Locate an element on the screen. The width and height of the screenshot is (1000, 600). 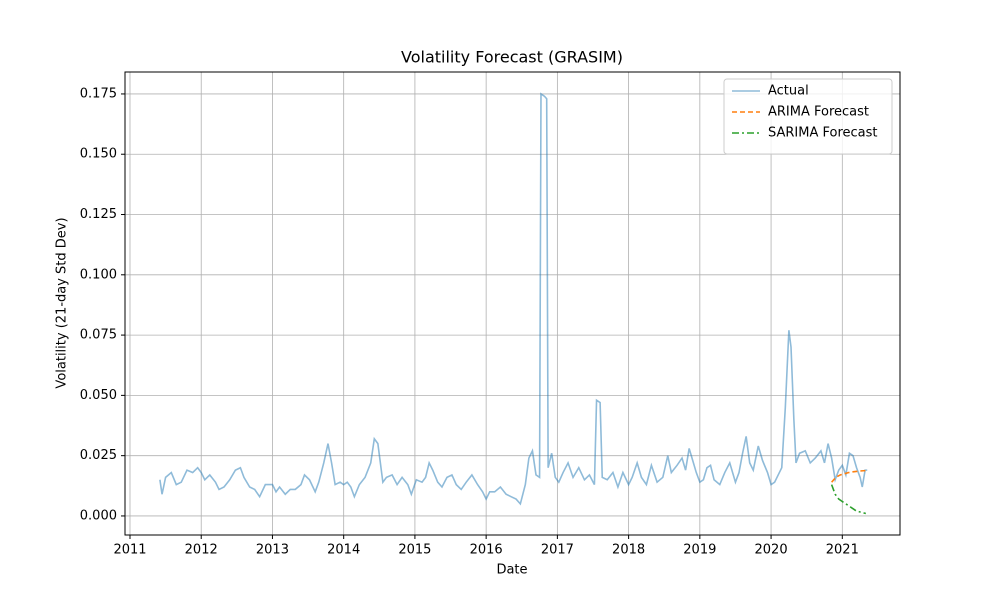
x-tick-label: 2017 is located at coordinates (557, 550).